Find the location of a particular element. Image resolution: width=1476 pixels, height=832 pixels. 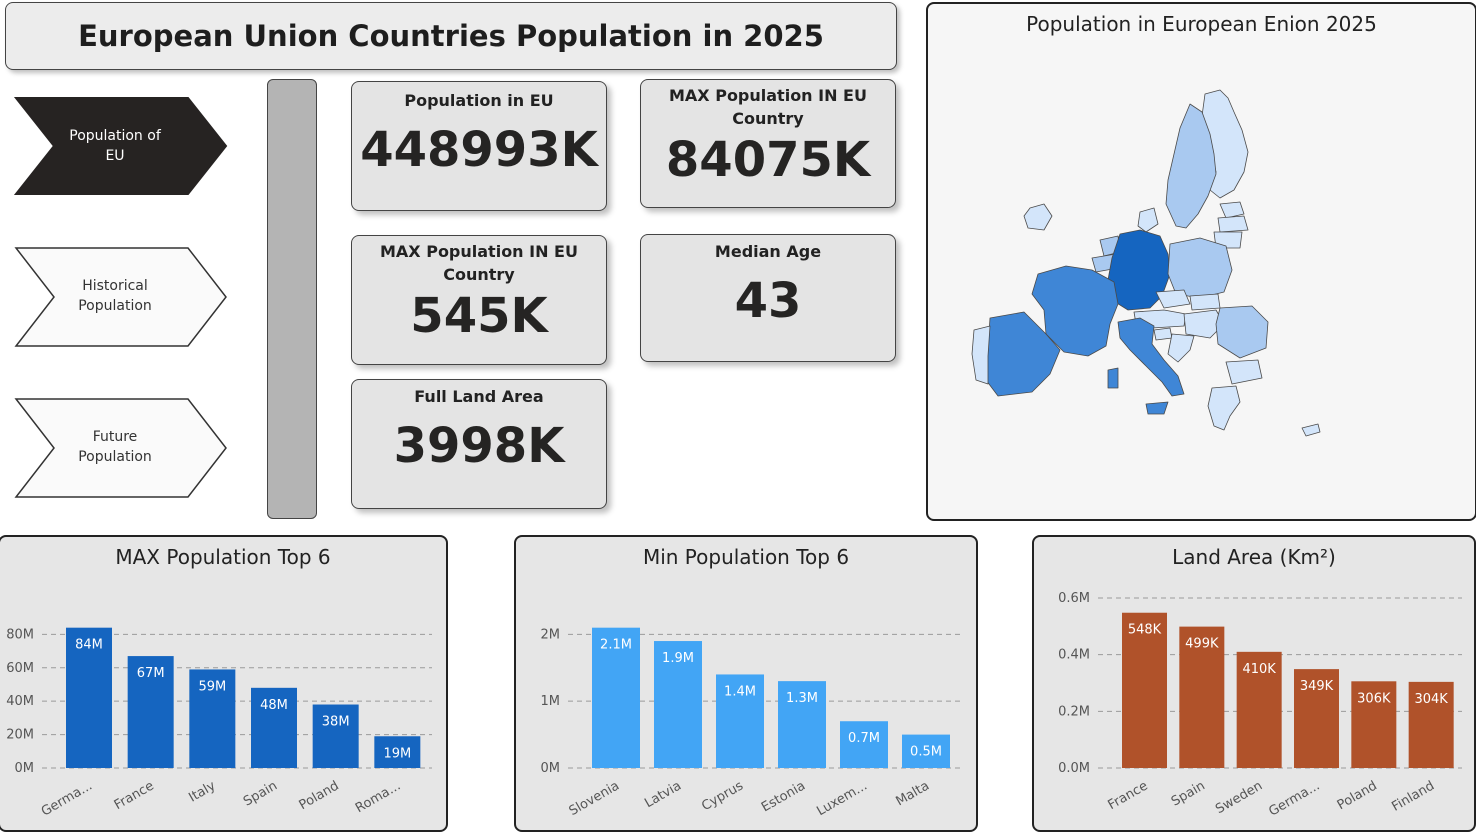

data-label: 0.5M is located at coordinates (926, 752).